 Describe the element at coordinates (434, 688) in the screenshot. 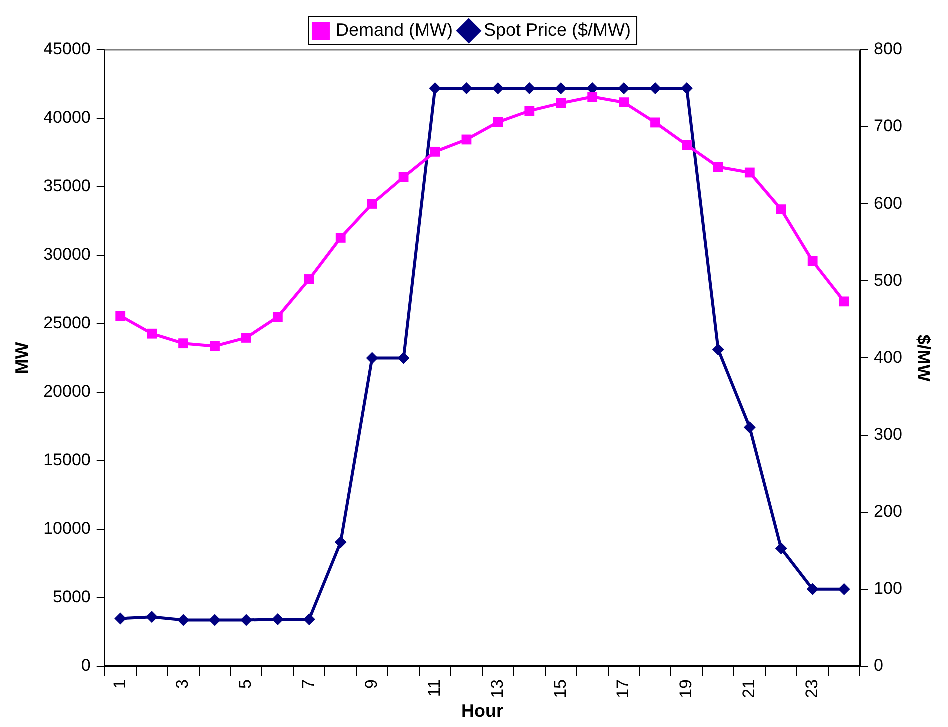

I see `x-tick-label: 11` at that location.